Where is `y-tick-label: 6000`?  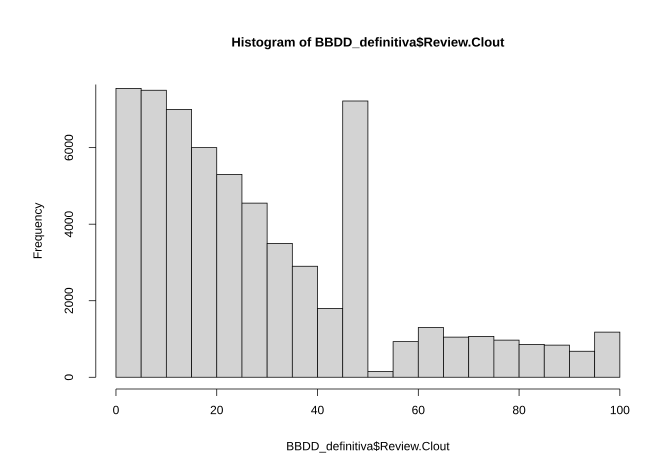 y-tick-label: 6000 is located at coordinates (69, 147).